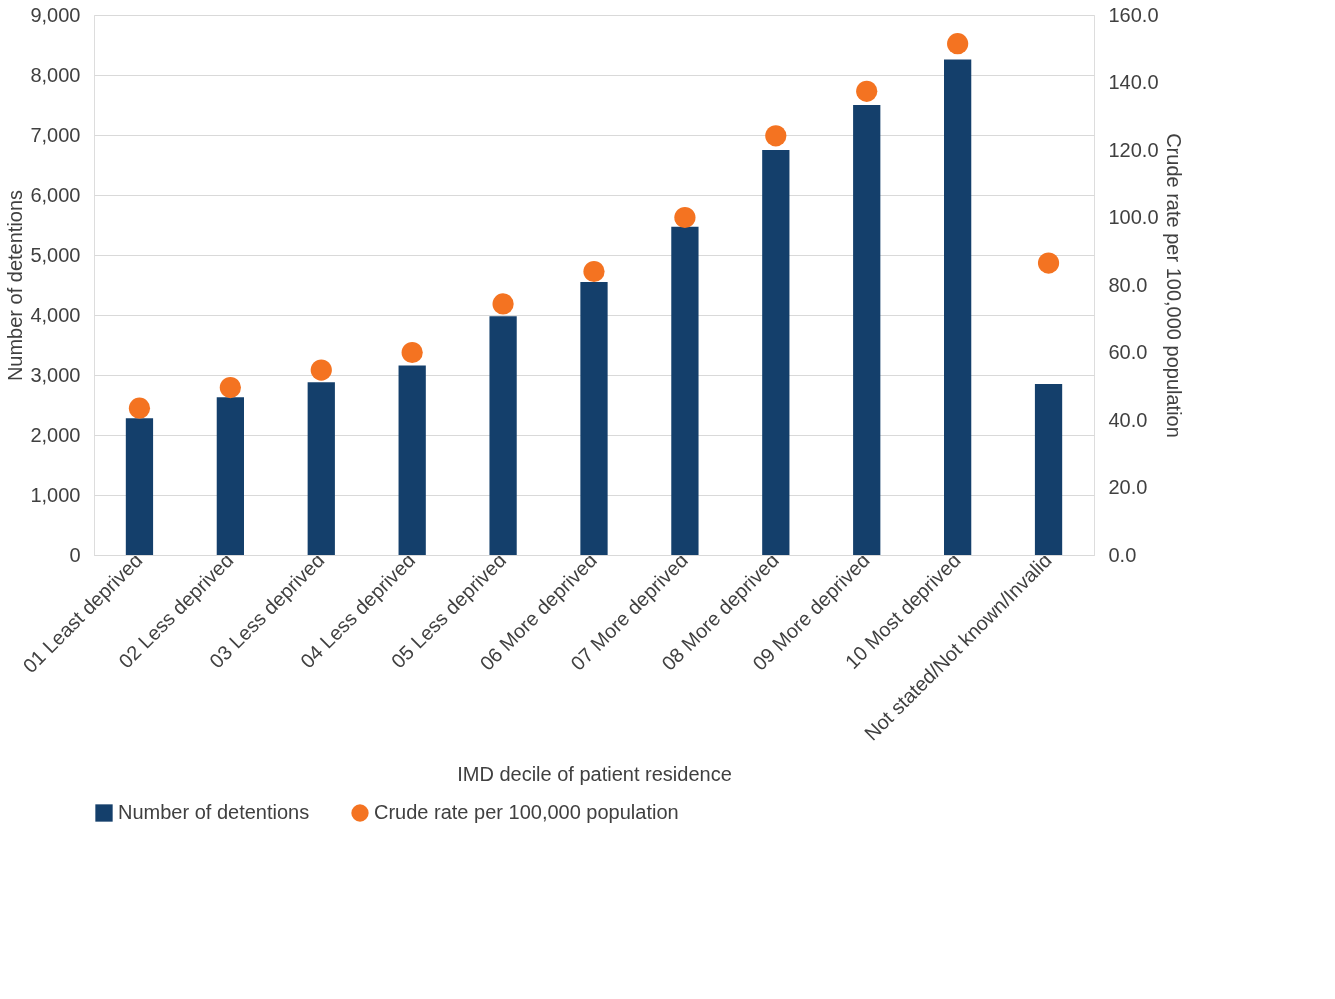 This screenshot has width=1335, height=999. What do you see at coordinates (55, 14) in the screenshot?
I see `y-tick-label: 9,000` at bounding box center [55, 14].